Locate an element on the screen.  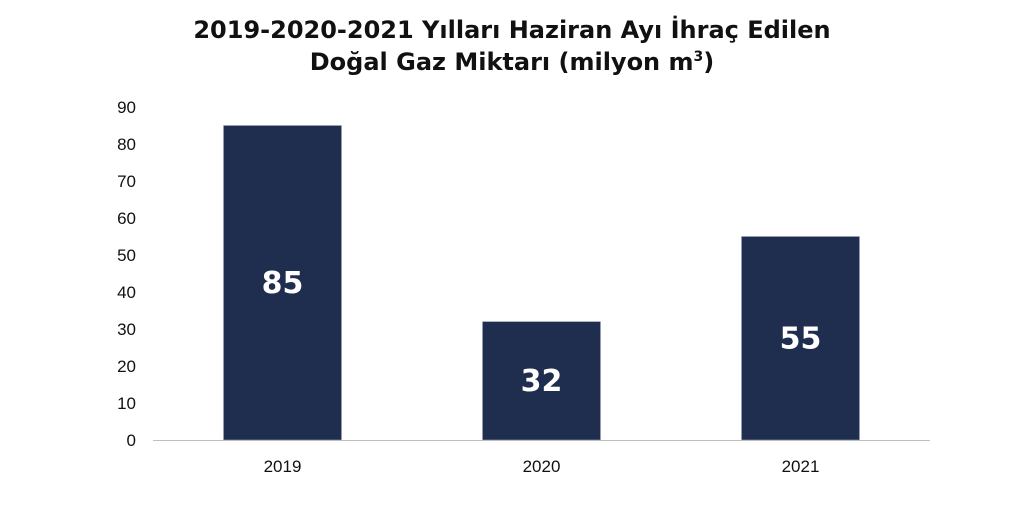
bar-2020 is located at coordinates (541, 381).